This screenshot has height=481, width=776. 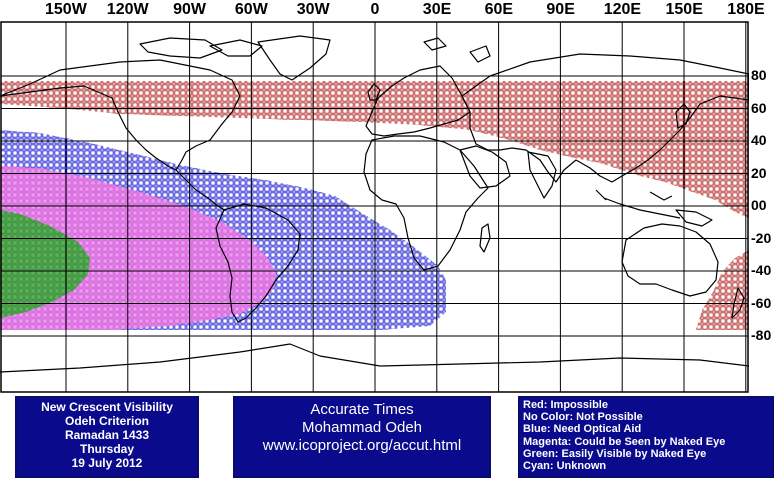 What do you see at coordinates (437, 9) in the screenshot?
I see `longitude-label: 30E` at bounding box center [437, 9].